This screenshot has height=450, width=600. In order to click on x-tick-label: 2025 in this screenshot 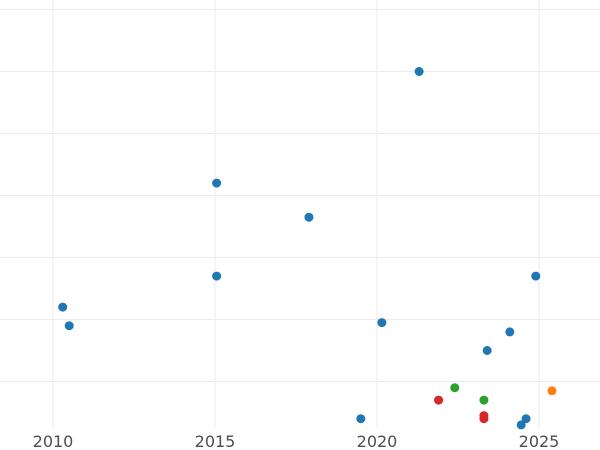, I will do `click(539, 441)`.